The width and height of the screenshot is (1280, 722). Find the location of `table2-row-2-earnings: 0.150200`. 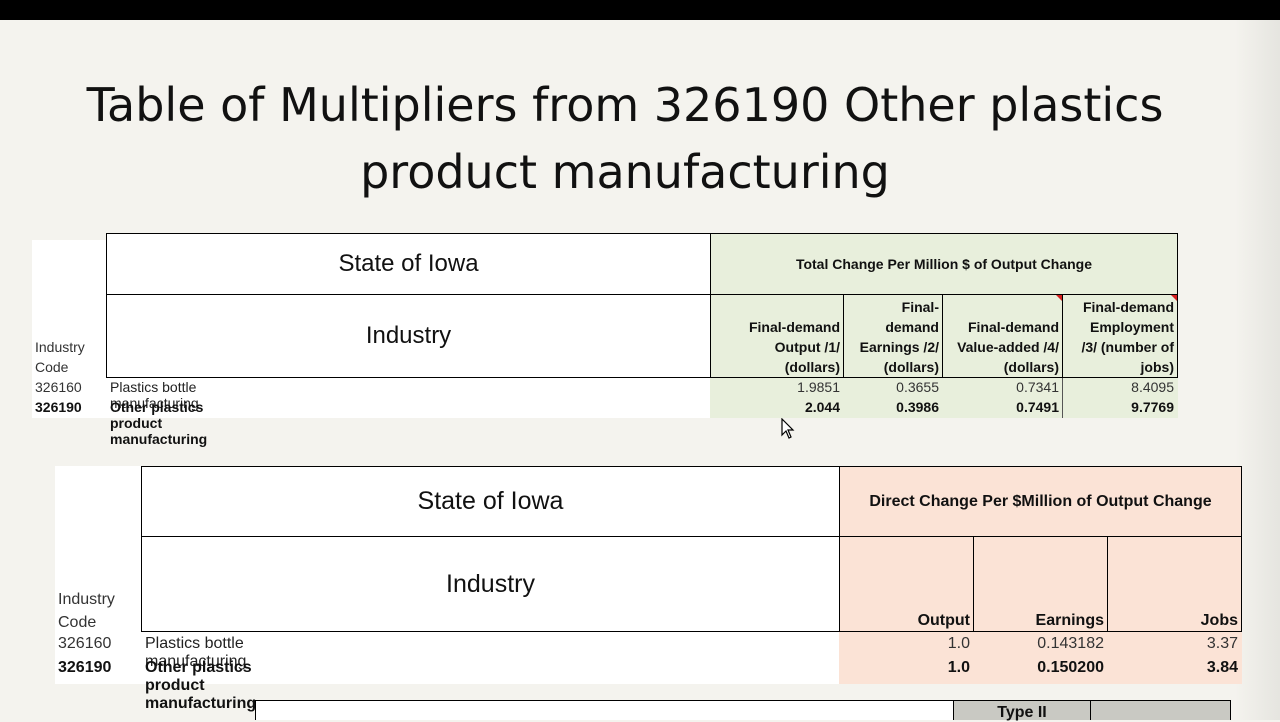

table2-row-2-earnings: 0.150200 is located at coordinates (1070, 667).